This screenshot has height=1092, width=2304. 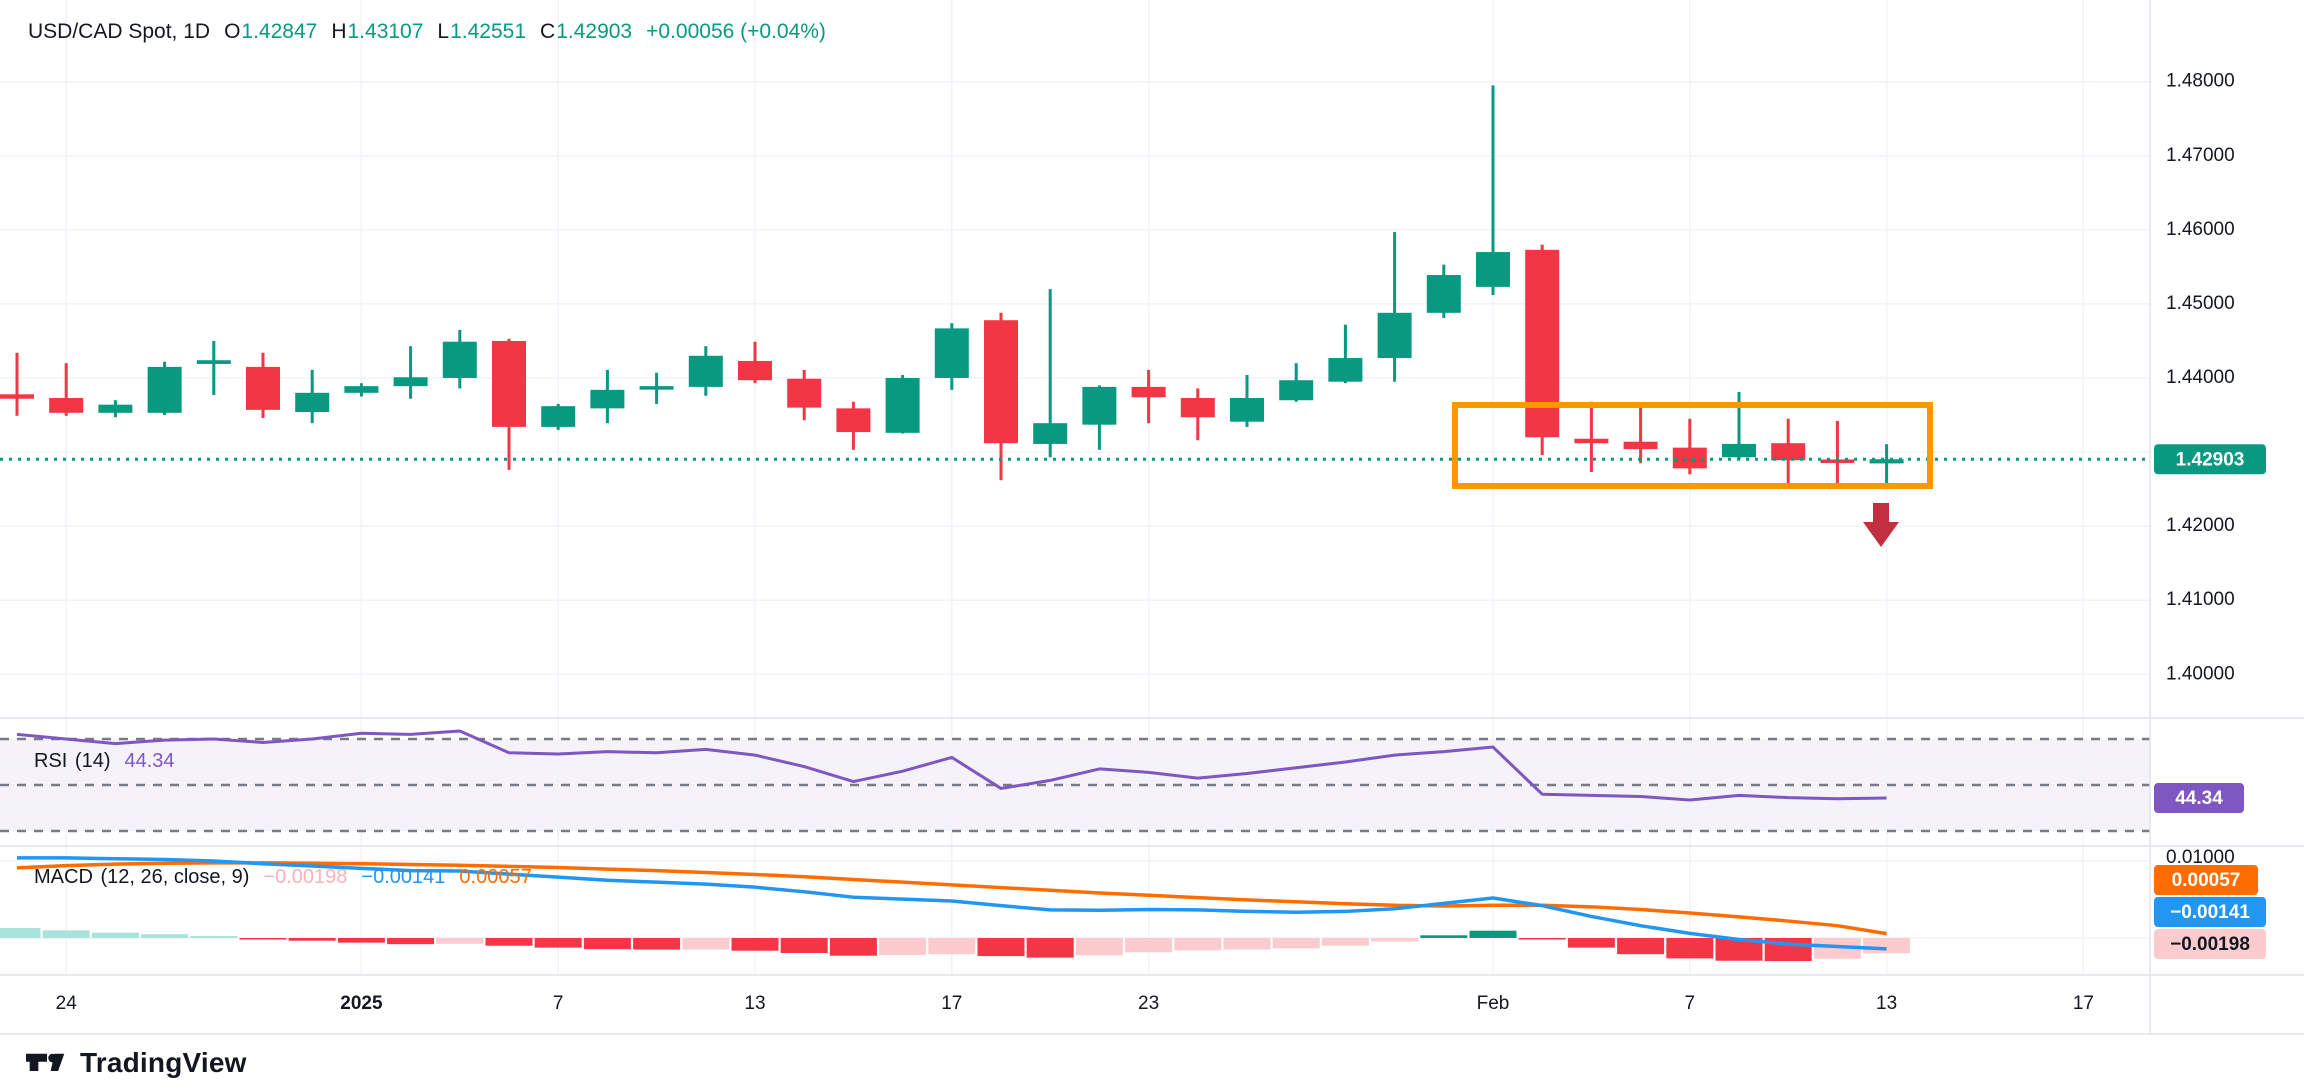 I want to click on macd-signal-badge-text: 0.00057, so click(x=2206, y=880).